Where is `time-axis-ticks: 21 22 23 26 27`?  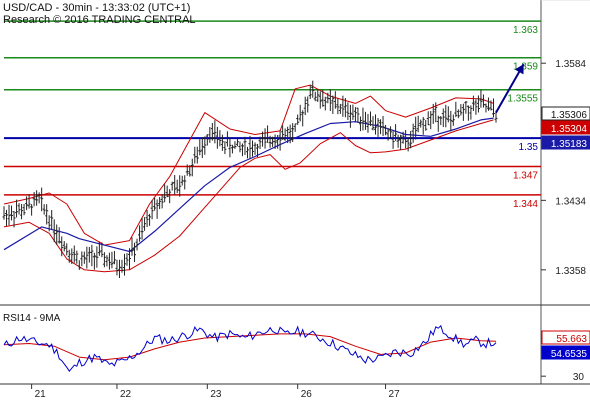 time-axis-ticks: 21 22 23 26 27 is located at coordinates (216, 392).